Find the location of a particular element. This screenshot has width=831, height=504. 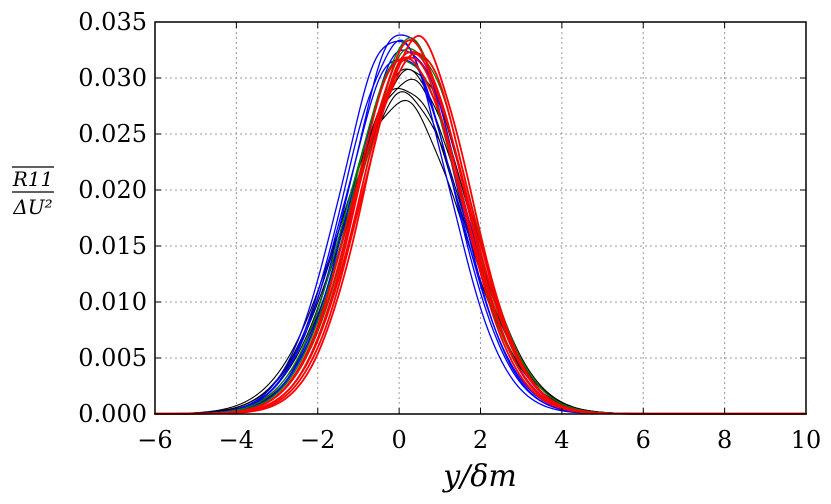

x-tick-label: −6 is located at coordinates (154, 440).